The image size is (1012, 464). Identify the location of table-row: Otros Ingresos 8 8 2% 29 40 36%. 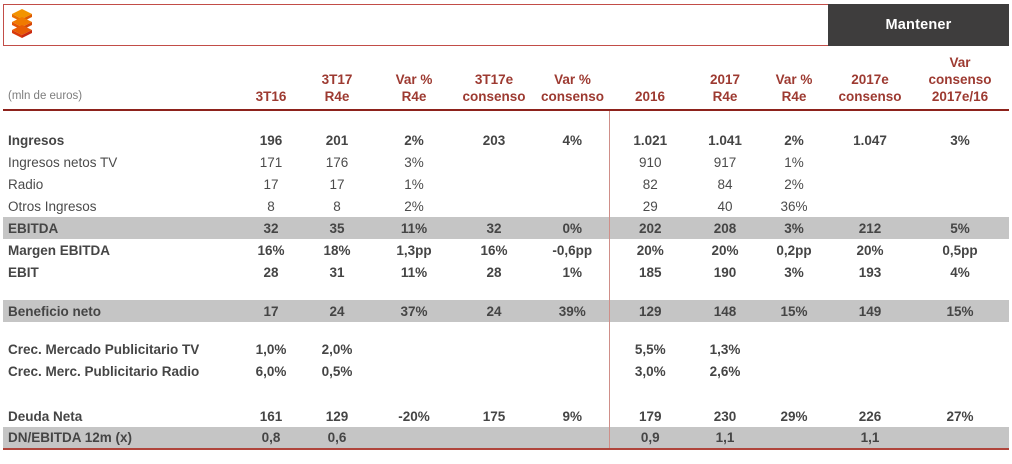
(506, 206).